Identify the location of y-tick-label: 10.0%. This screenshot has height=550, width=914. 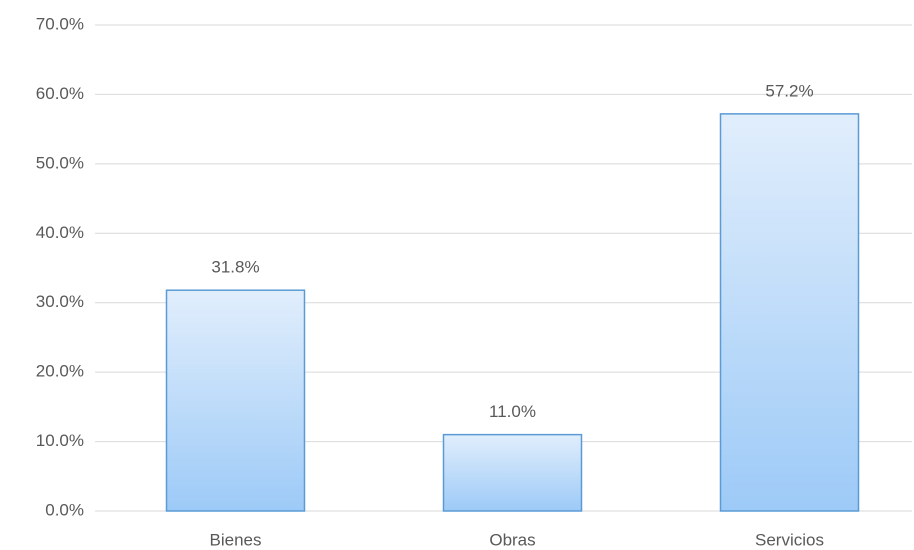
(60, 440).